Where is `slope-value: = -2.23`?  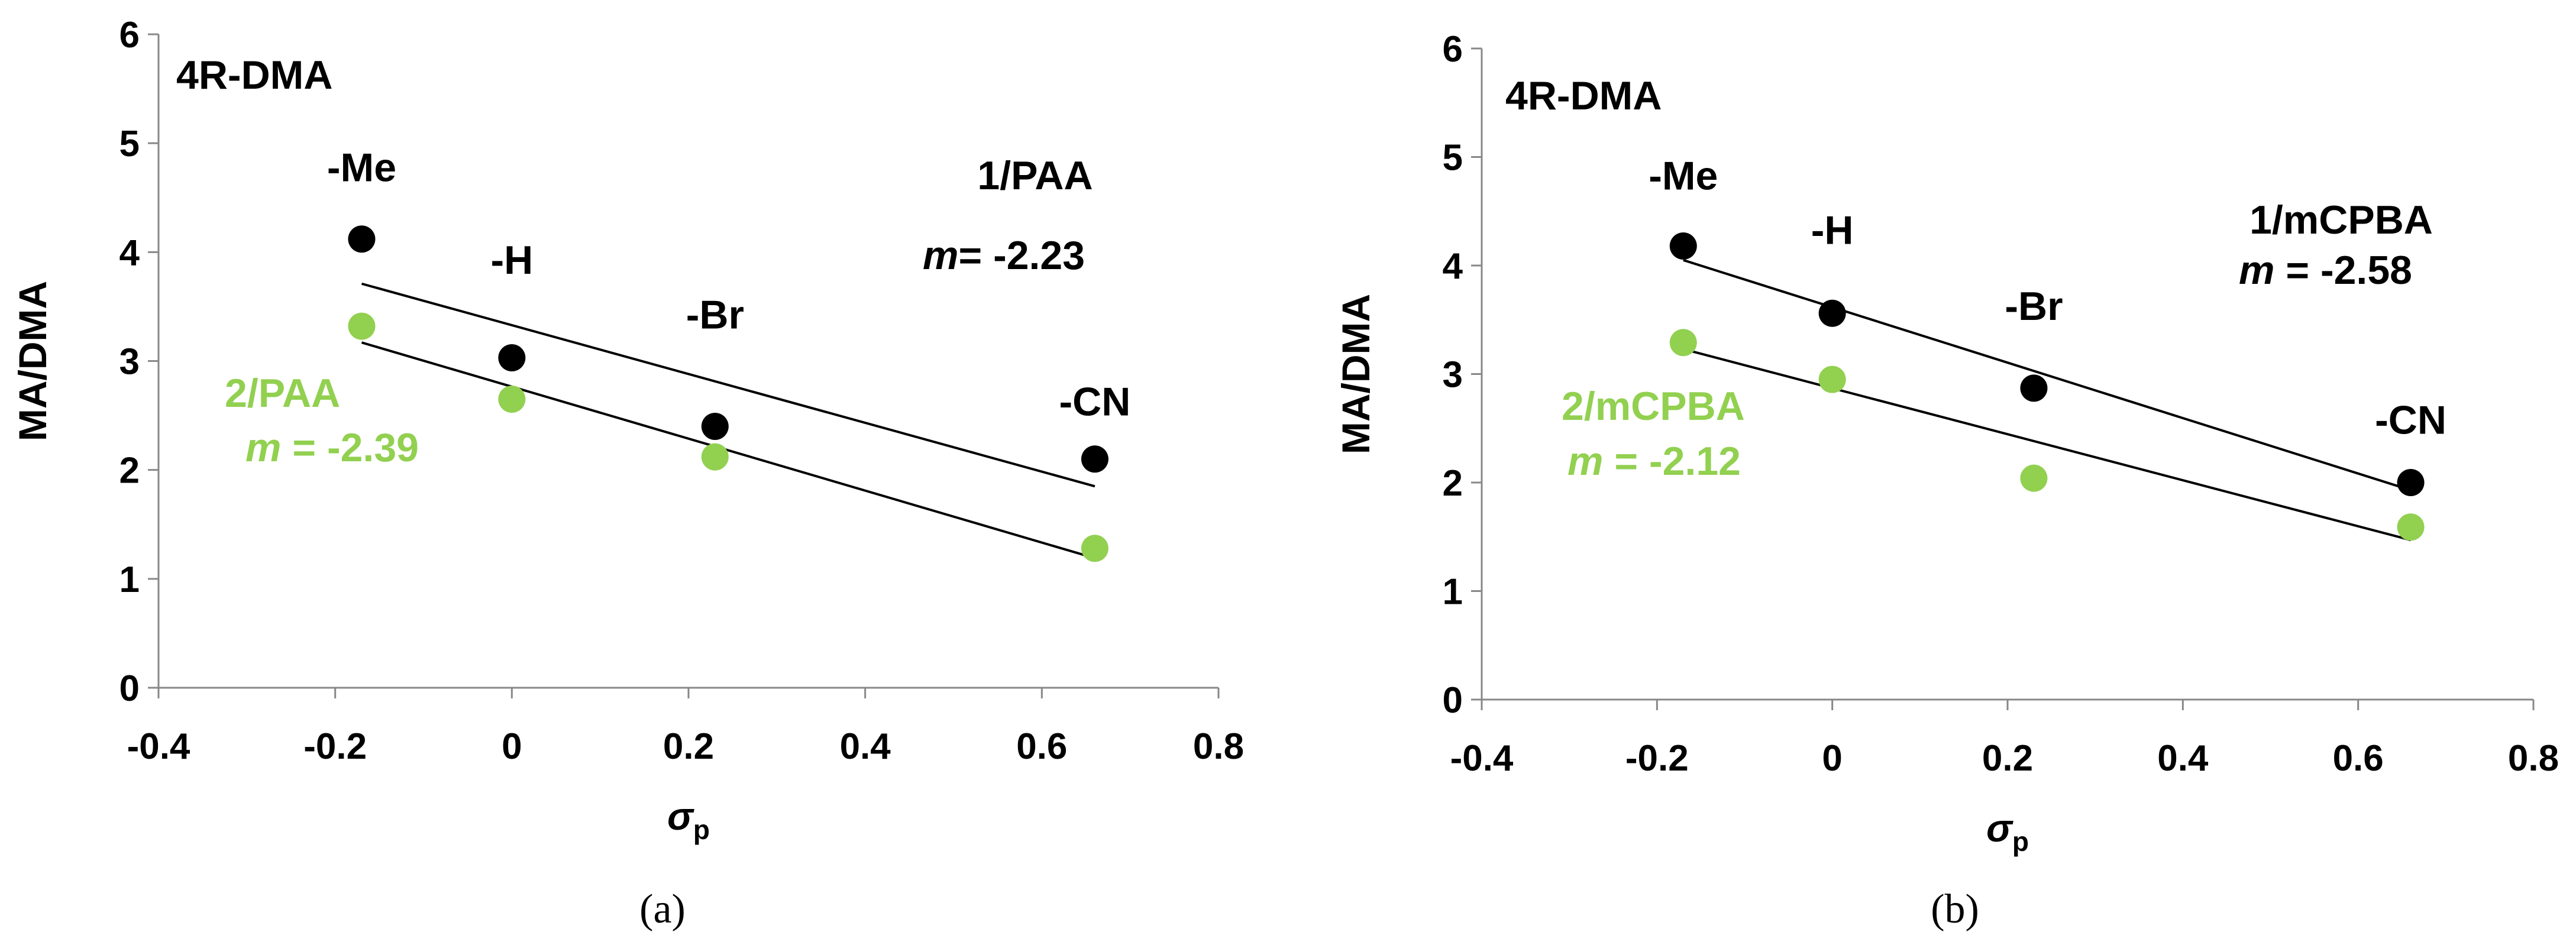 slope-value: = -2.23 is located at coordinates (1021, 256).